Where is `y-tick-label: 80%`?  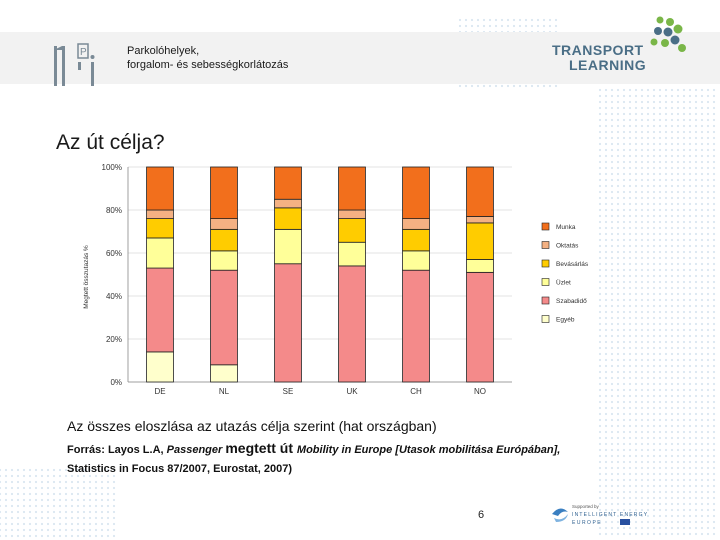
y-tick-label: 80% is located at coordinates (114, 210).